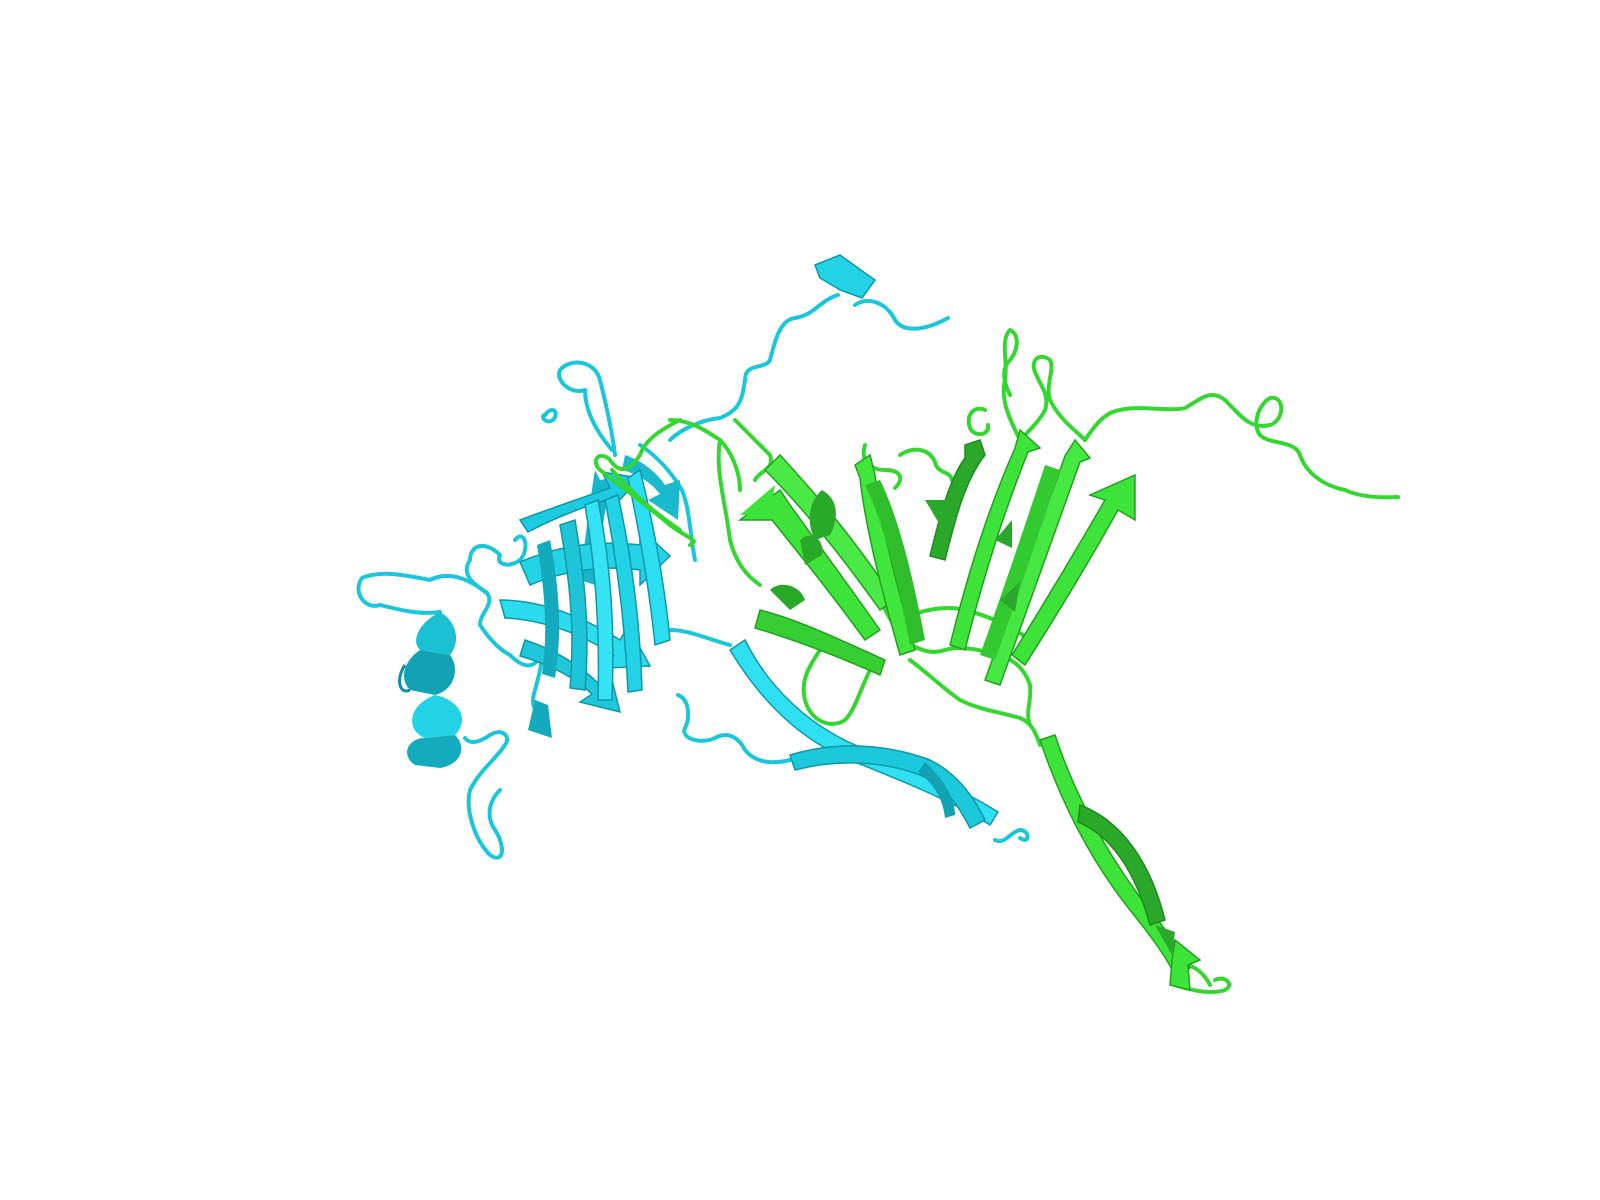  What do you see at coordinates (1030, 557) in the screenshot?
I see `green-beta-sheet-right` at bounding box center [1030, 557].